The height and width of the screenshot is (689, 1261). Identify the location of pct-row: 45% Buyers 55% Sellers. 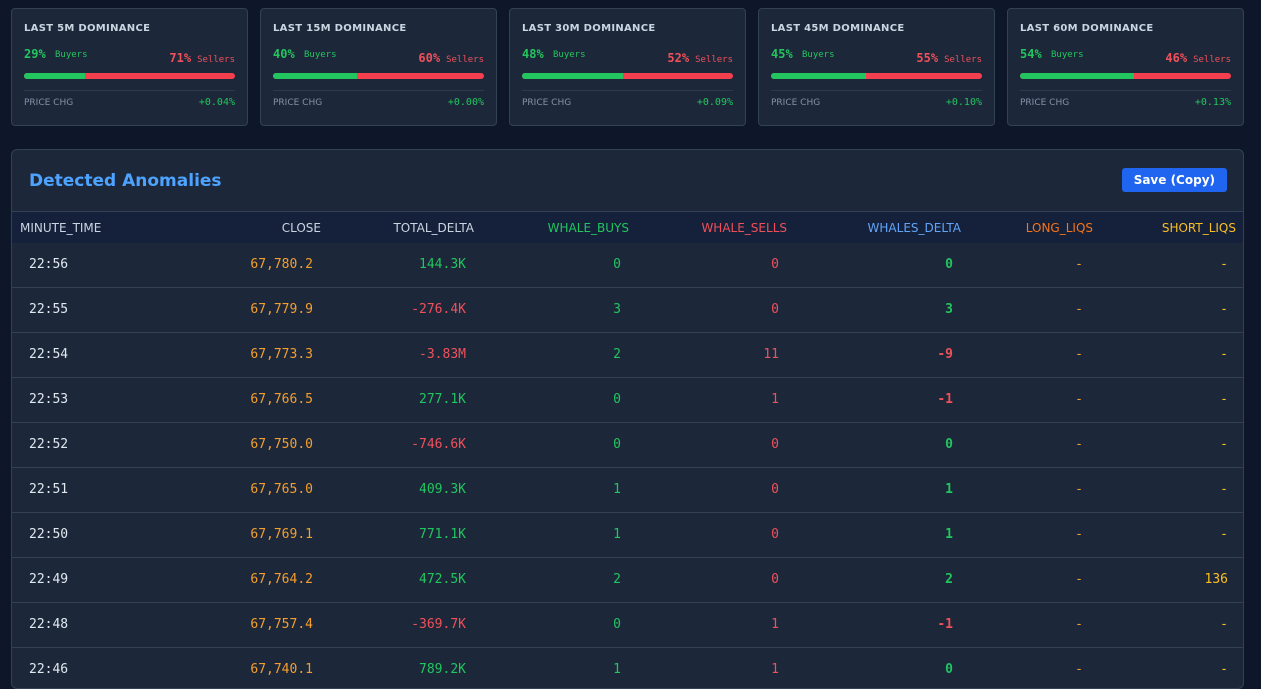
(876, 56).